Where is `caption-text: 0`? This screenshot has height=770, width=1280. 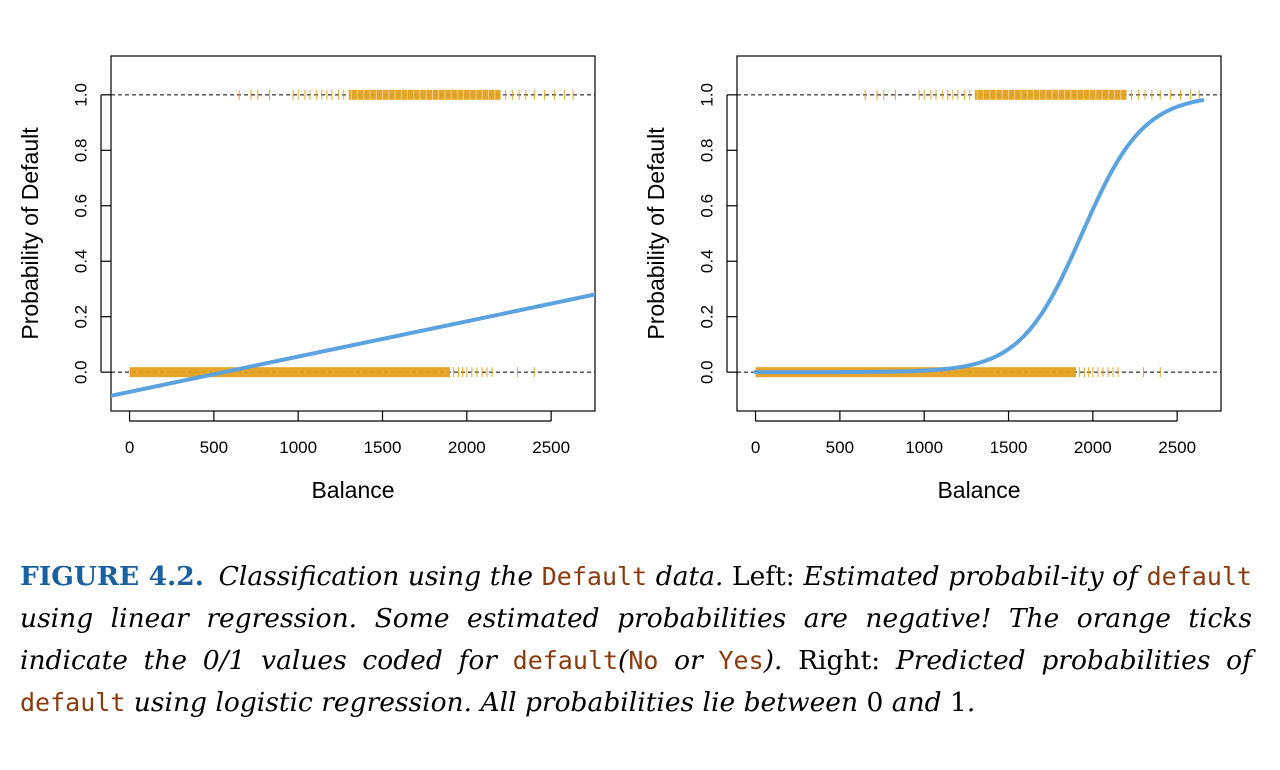
caption-text: 0 is located at coordinates (875, 702).